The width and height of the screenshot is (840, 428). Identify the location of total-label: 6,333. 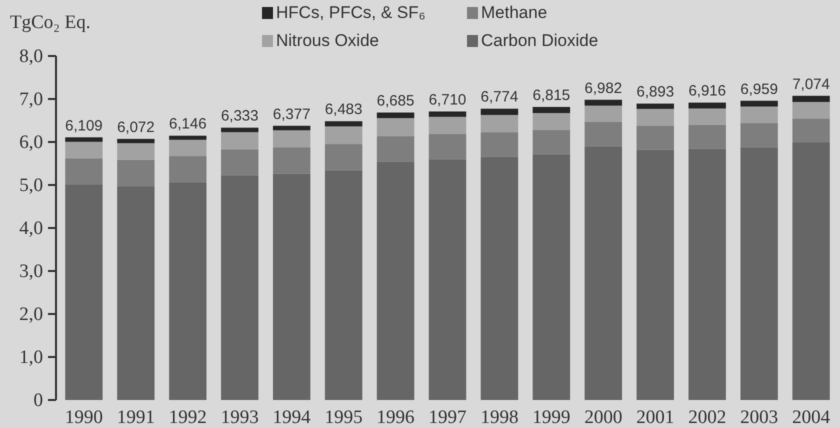
(239, 116).